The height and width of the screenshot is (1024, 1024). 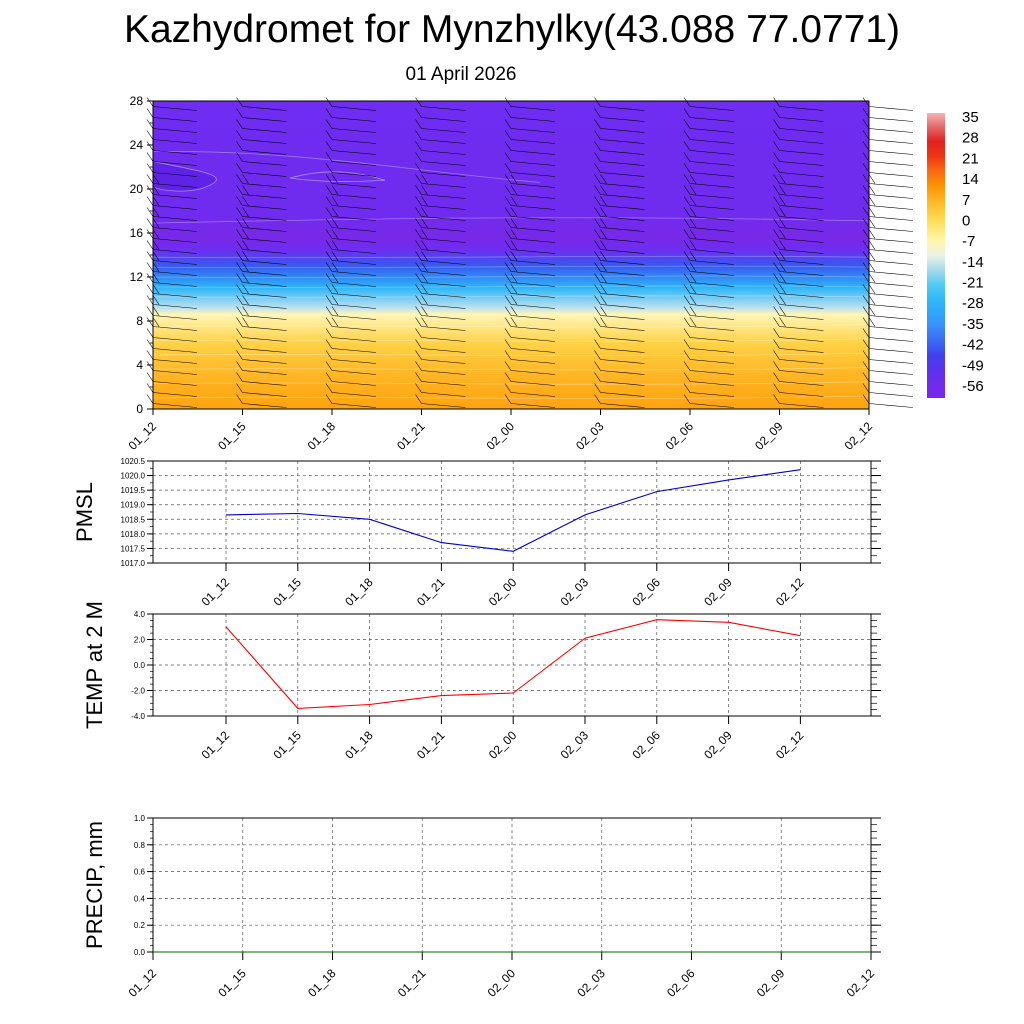 What do you see at coordinates (966, 200) in the screenshot?
I see `colorbar-label: 7` at bounding box center [966, 200].